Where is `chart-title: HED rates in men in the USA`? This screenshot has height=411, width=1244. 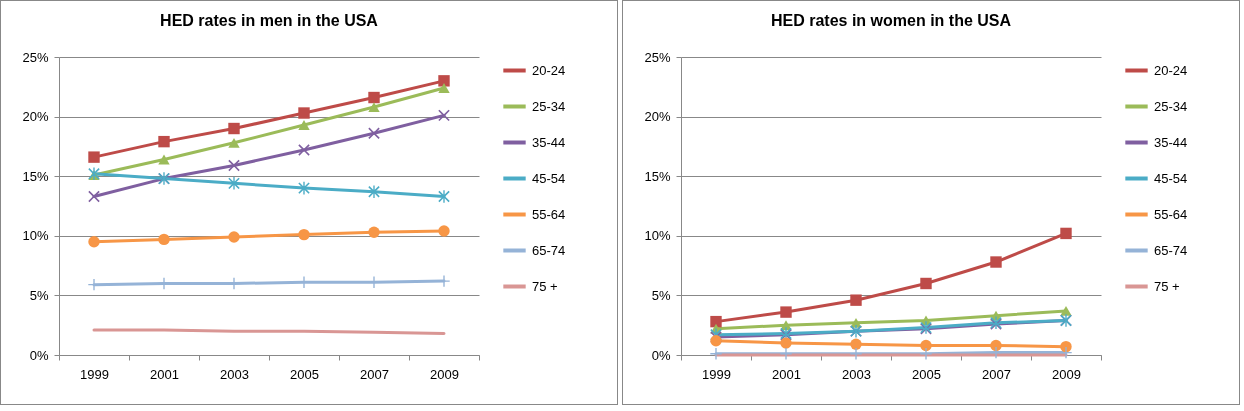 chart-title: HED rates in men in the USA is located at coordinates (269, 20).